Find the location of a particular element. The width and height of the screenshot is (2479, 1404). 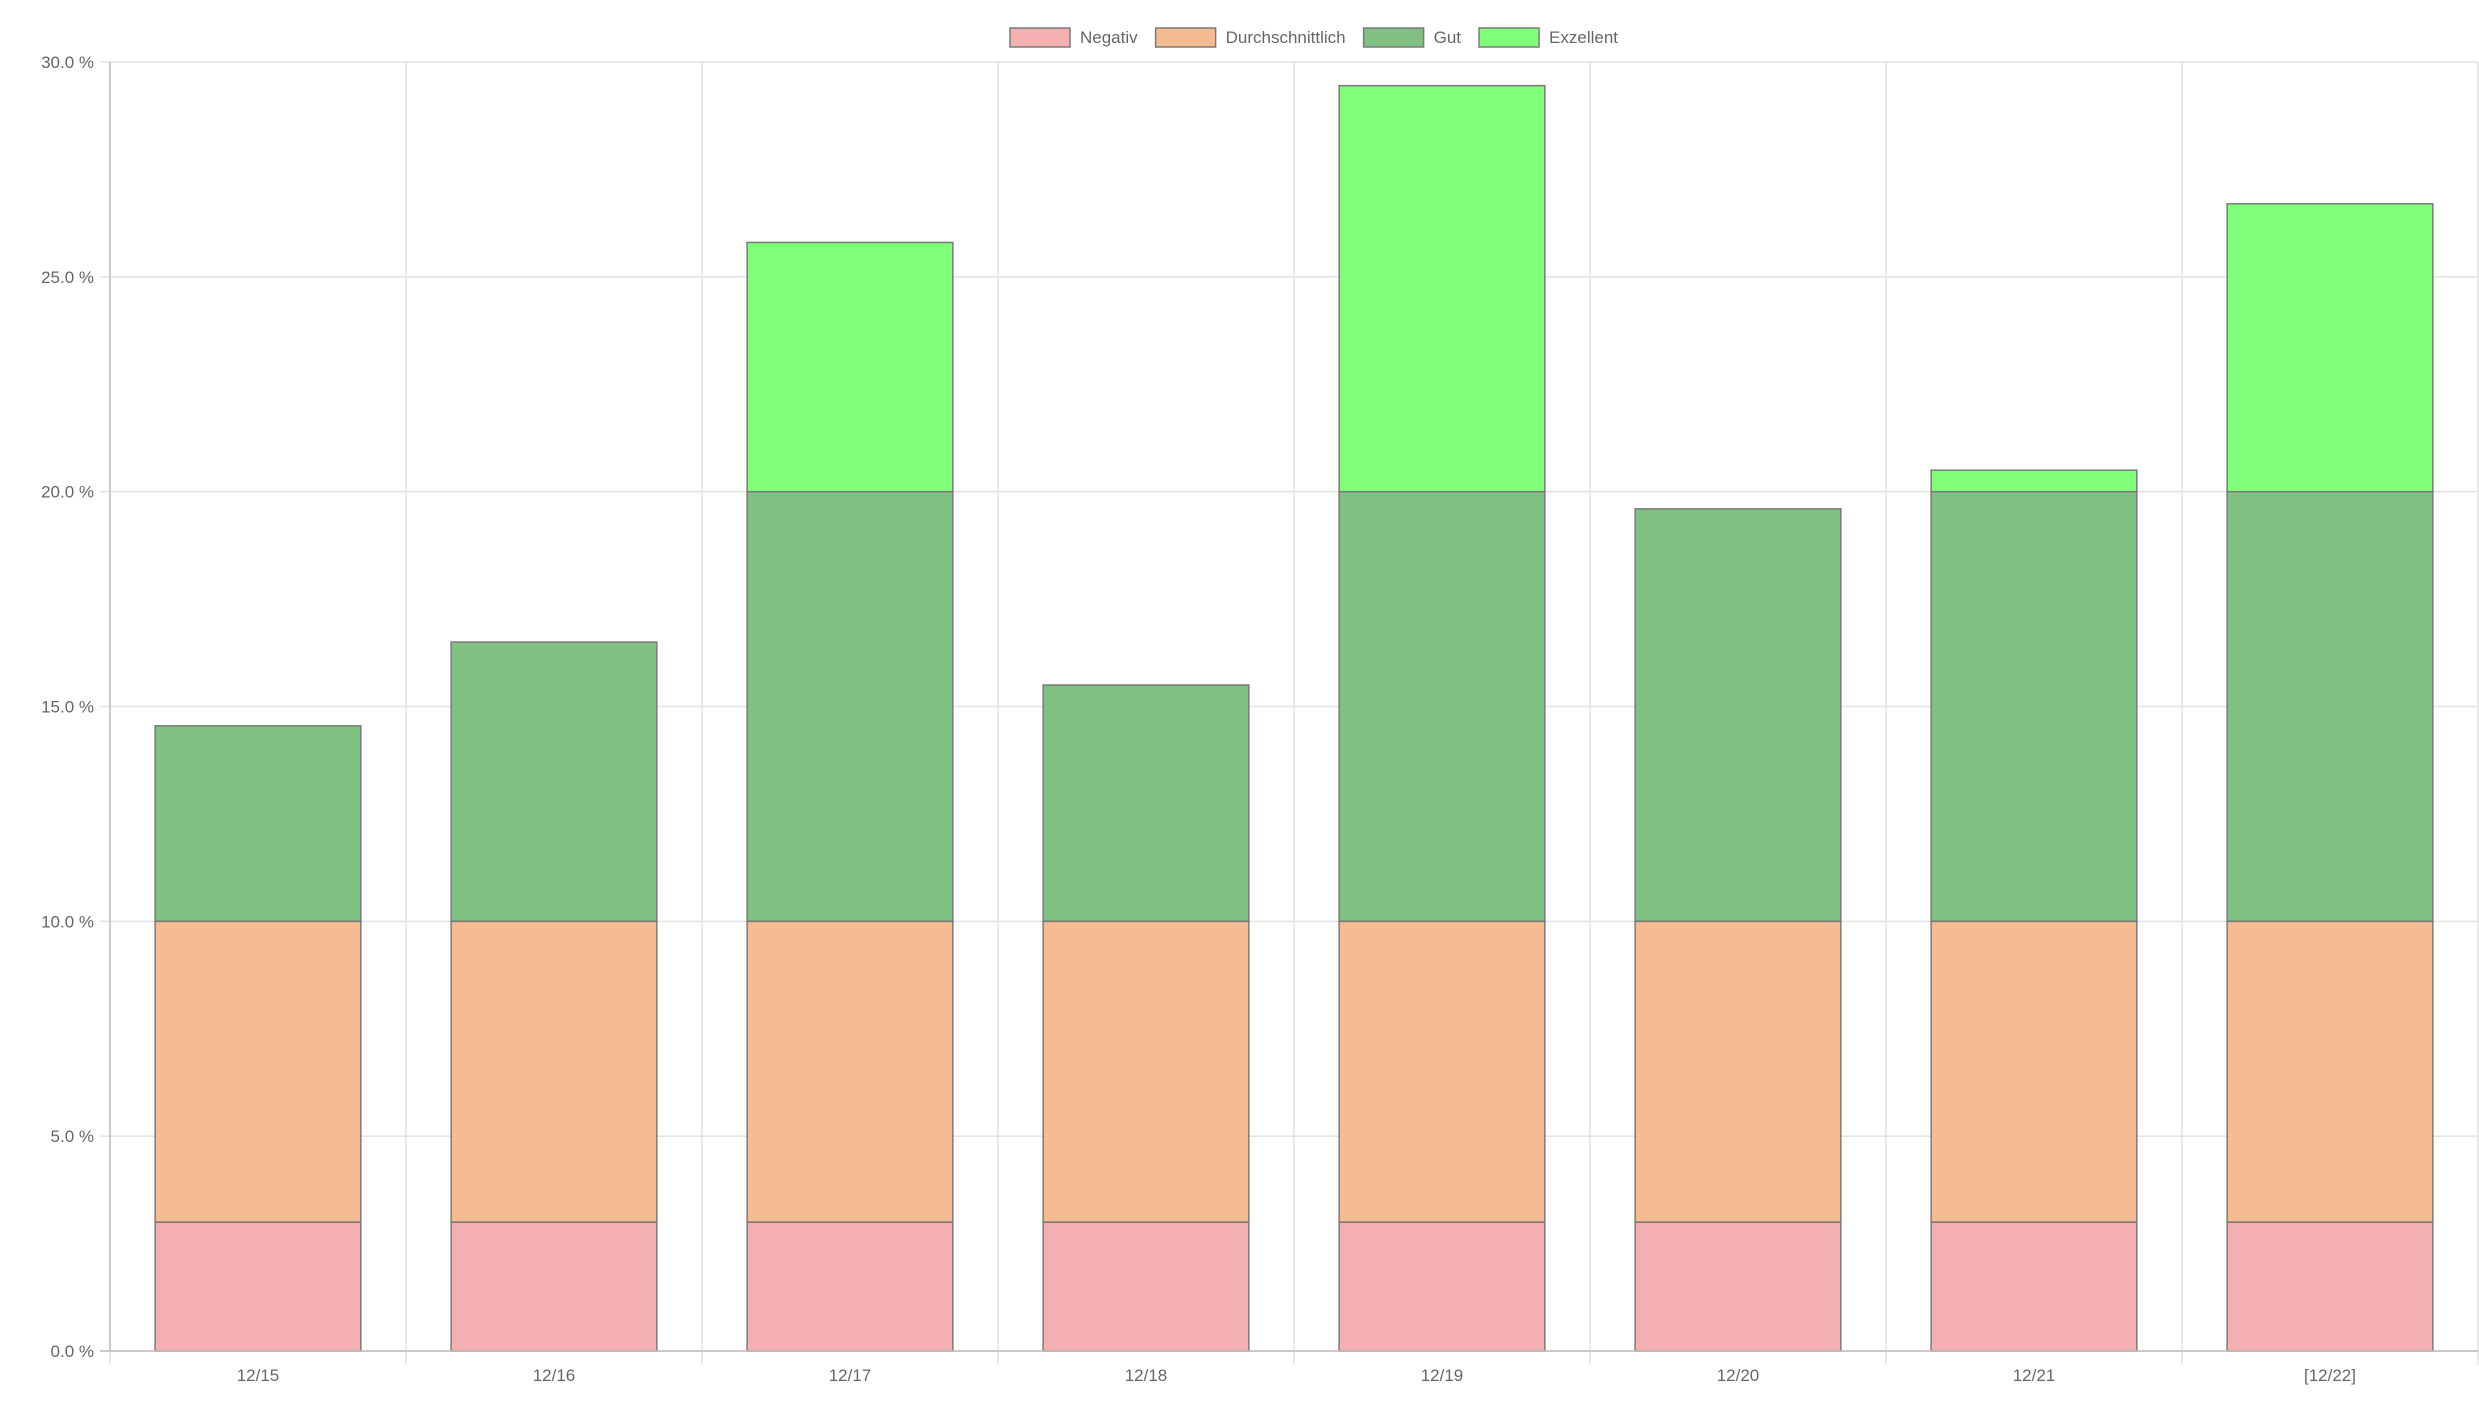

y-tick-label: 0.0 % is located at coordinates (72, 1351).